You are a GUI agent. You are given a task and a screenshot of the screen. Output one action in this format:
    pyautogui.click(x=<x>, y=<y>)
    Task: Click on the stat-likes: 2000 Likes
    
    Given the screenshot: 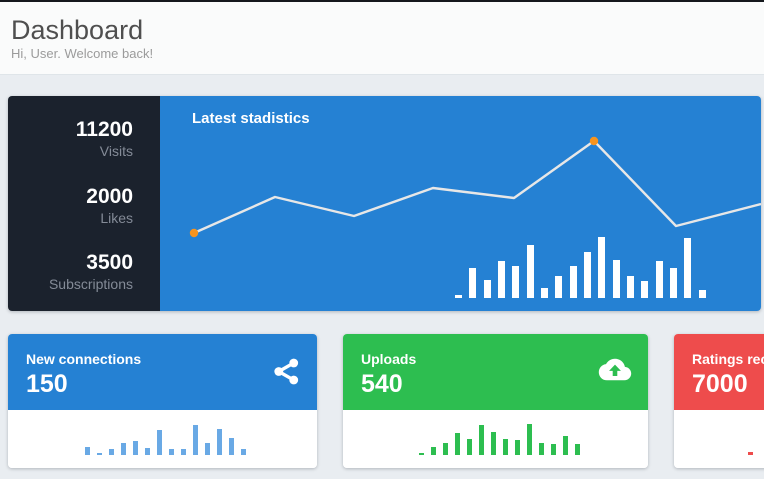 What is the action you would take?
    pyautogui.click(x=70, y=206)
    